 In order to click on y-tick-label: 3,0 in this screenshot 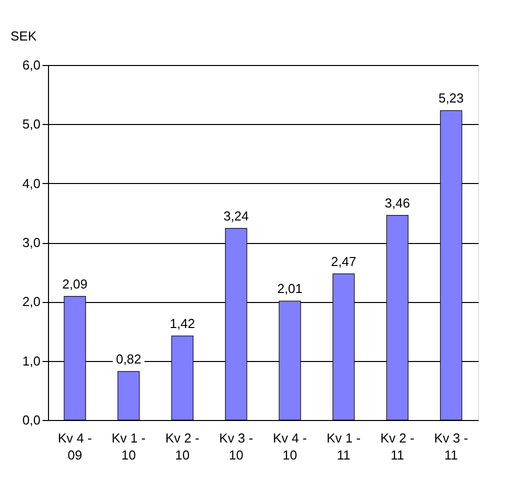, I will do `click(31, 242)`.